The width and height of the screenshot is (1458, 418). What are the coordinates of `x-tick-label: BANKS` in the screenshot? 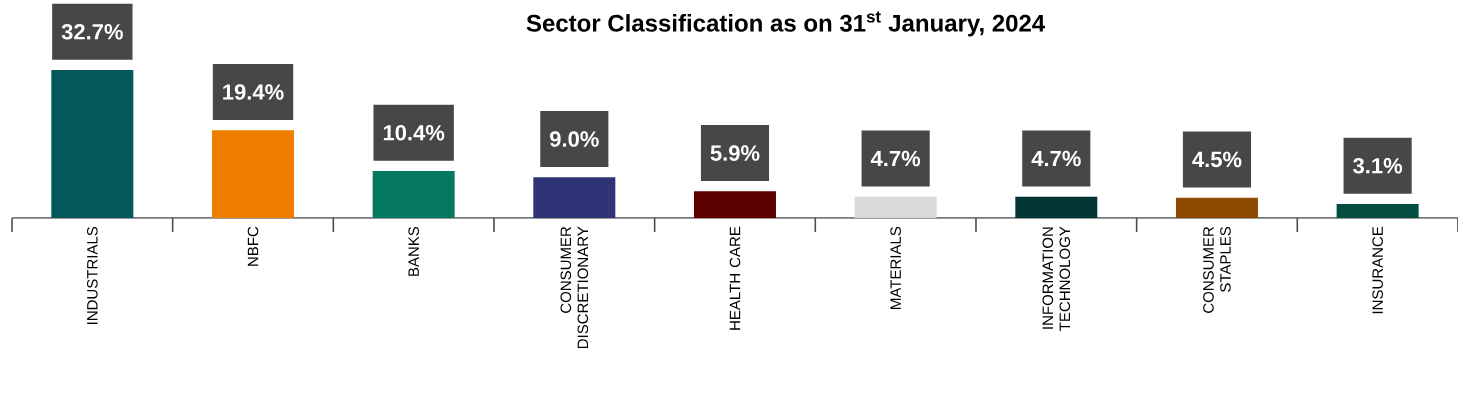 It's located at (413, 251).